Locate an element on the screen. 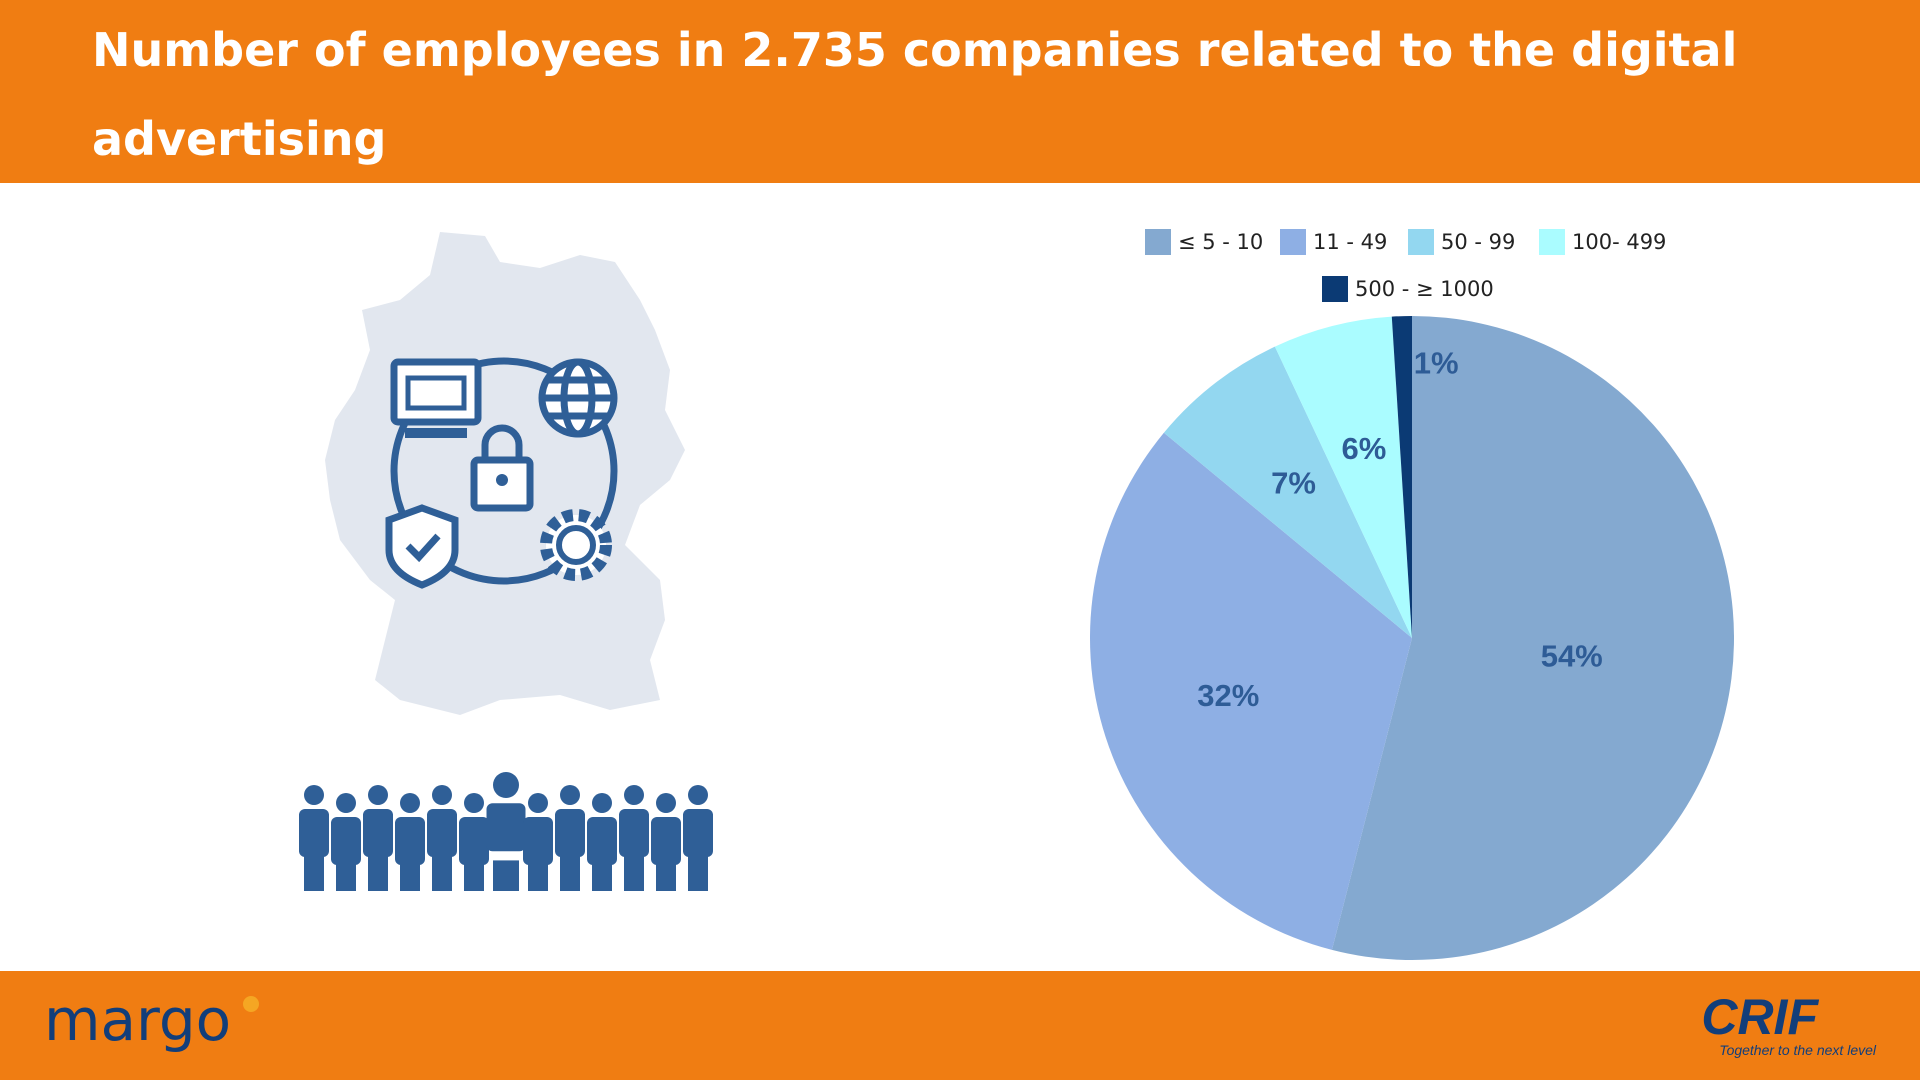 Image resolution: width=1920 pixels, height=1080 pixels. legend-label: ≤ 5 - 10 is located at coordinates (1220, 242).